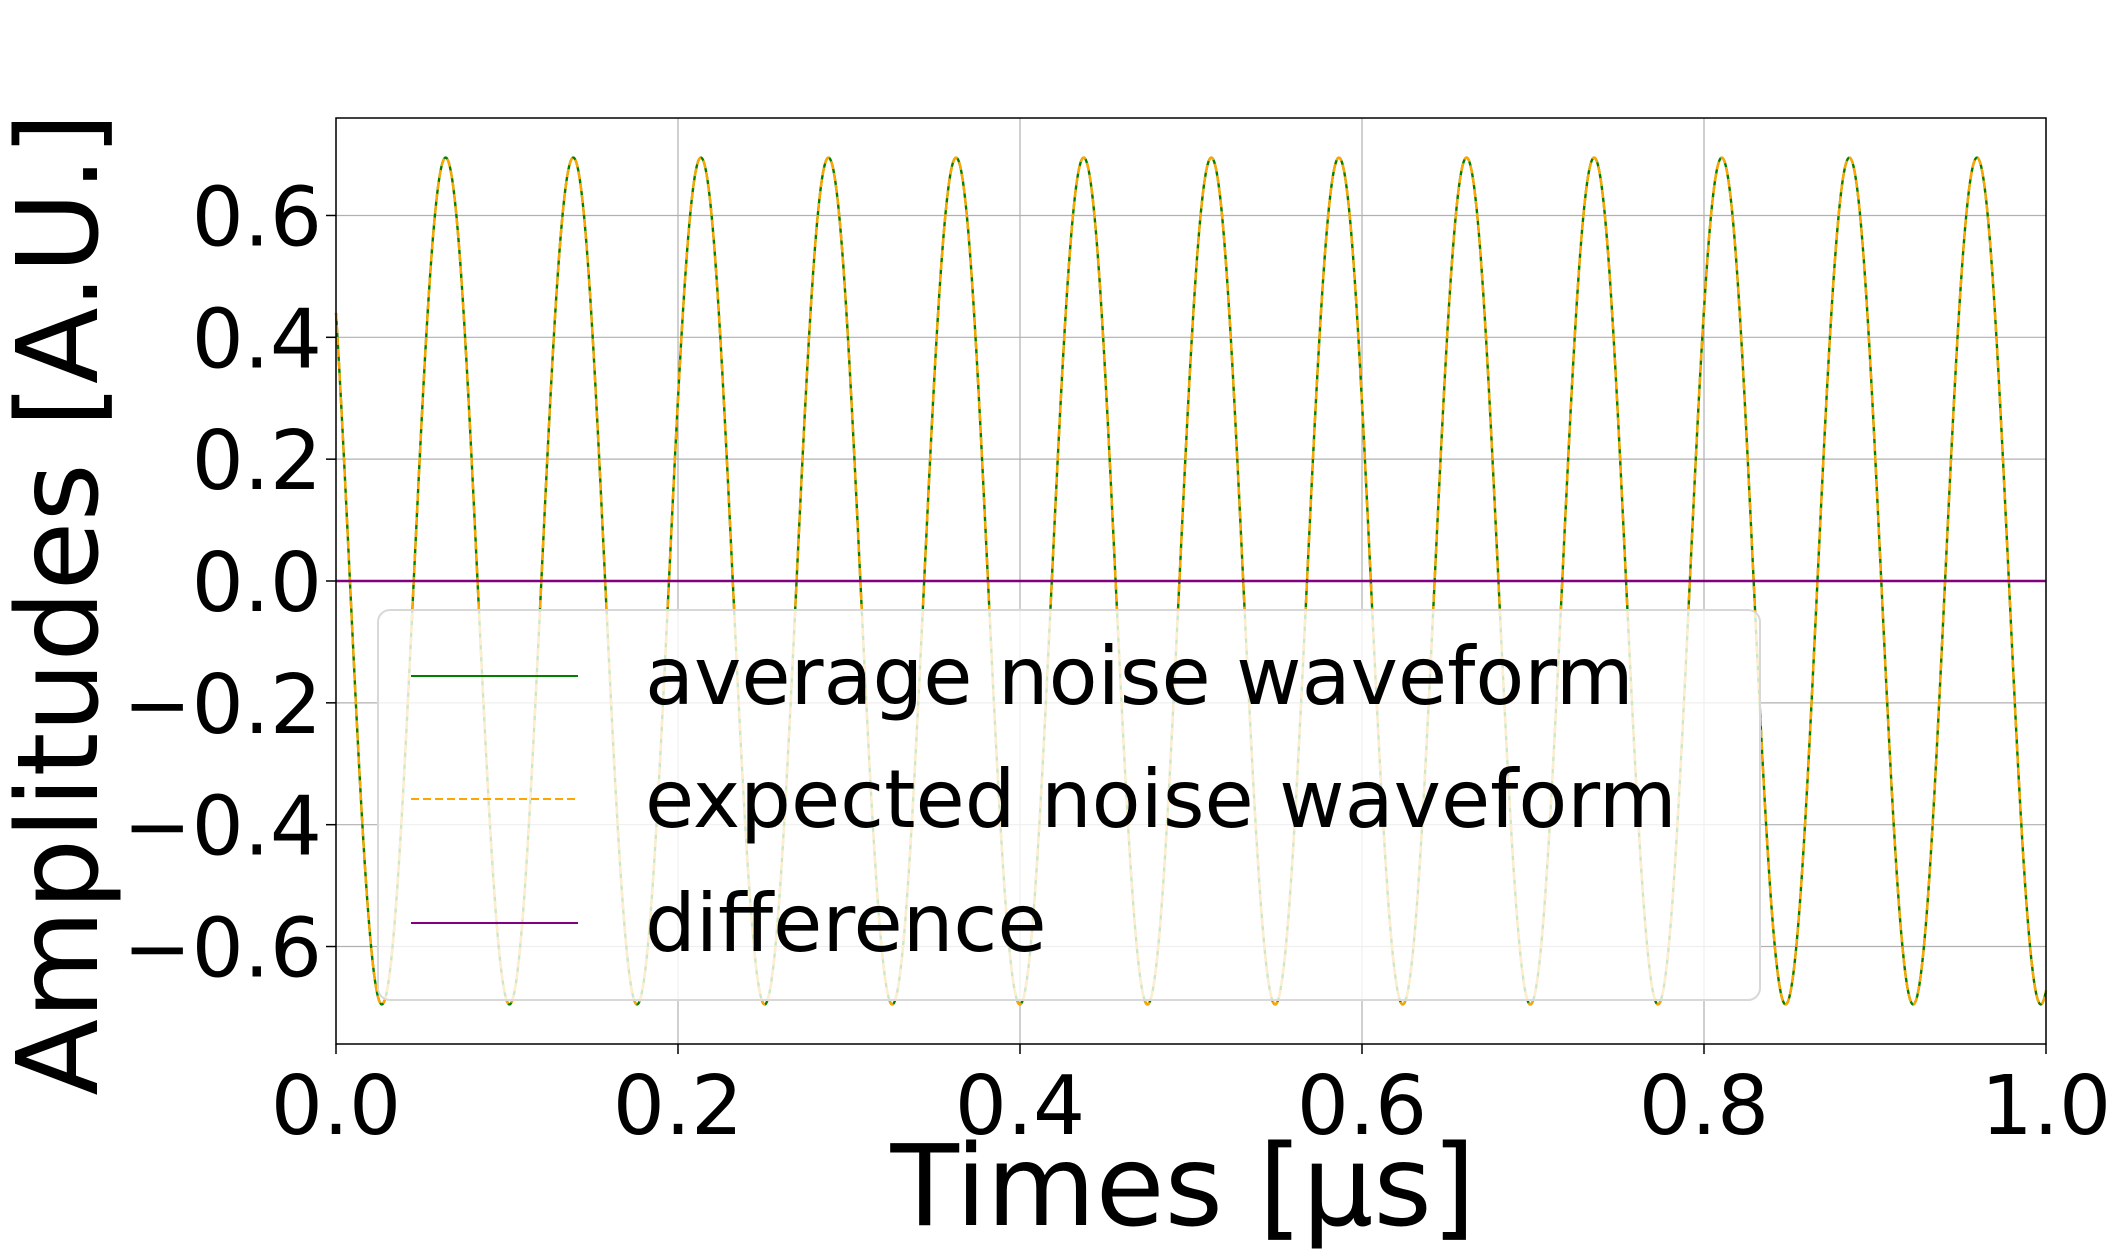 Image resolution: width=2116 pixels, height=1258 pixels. Describe the element at coordinates (257, 339) in the screenshot. I see `y-tick-label: 0.4` at that location.